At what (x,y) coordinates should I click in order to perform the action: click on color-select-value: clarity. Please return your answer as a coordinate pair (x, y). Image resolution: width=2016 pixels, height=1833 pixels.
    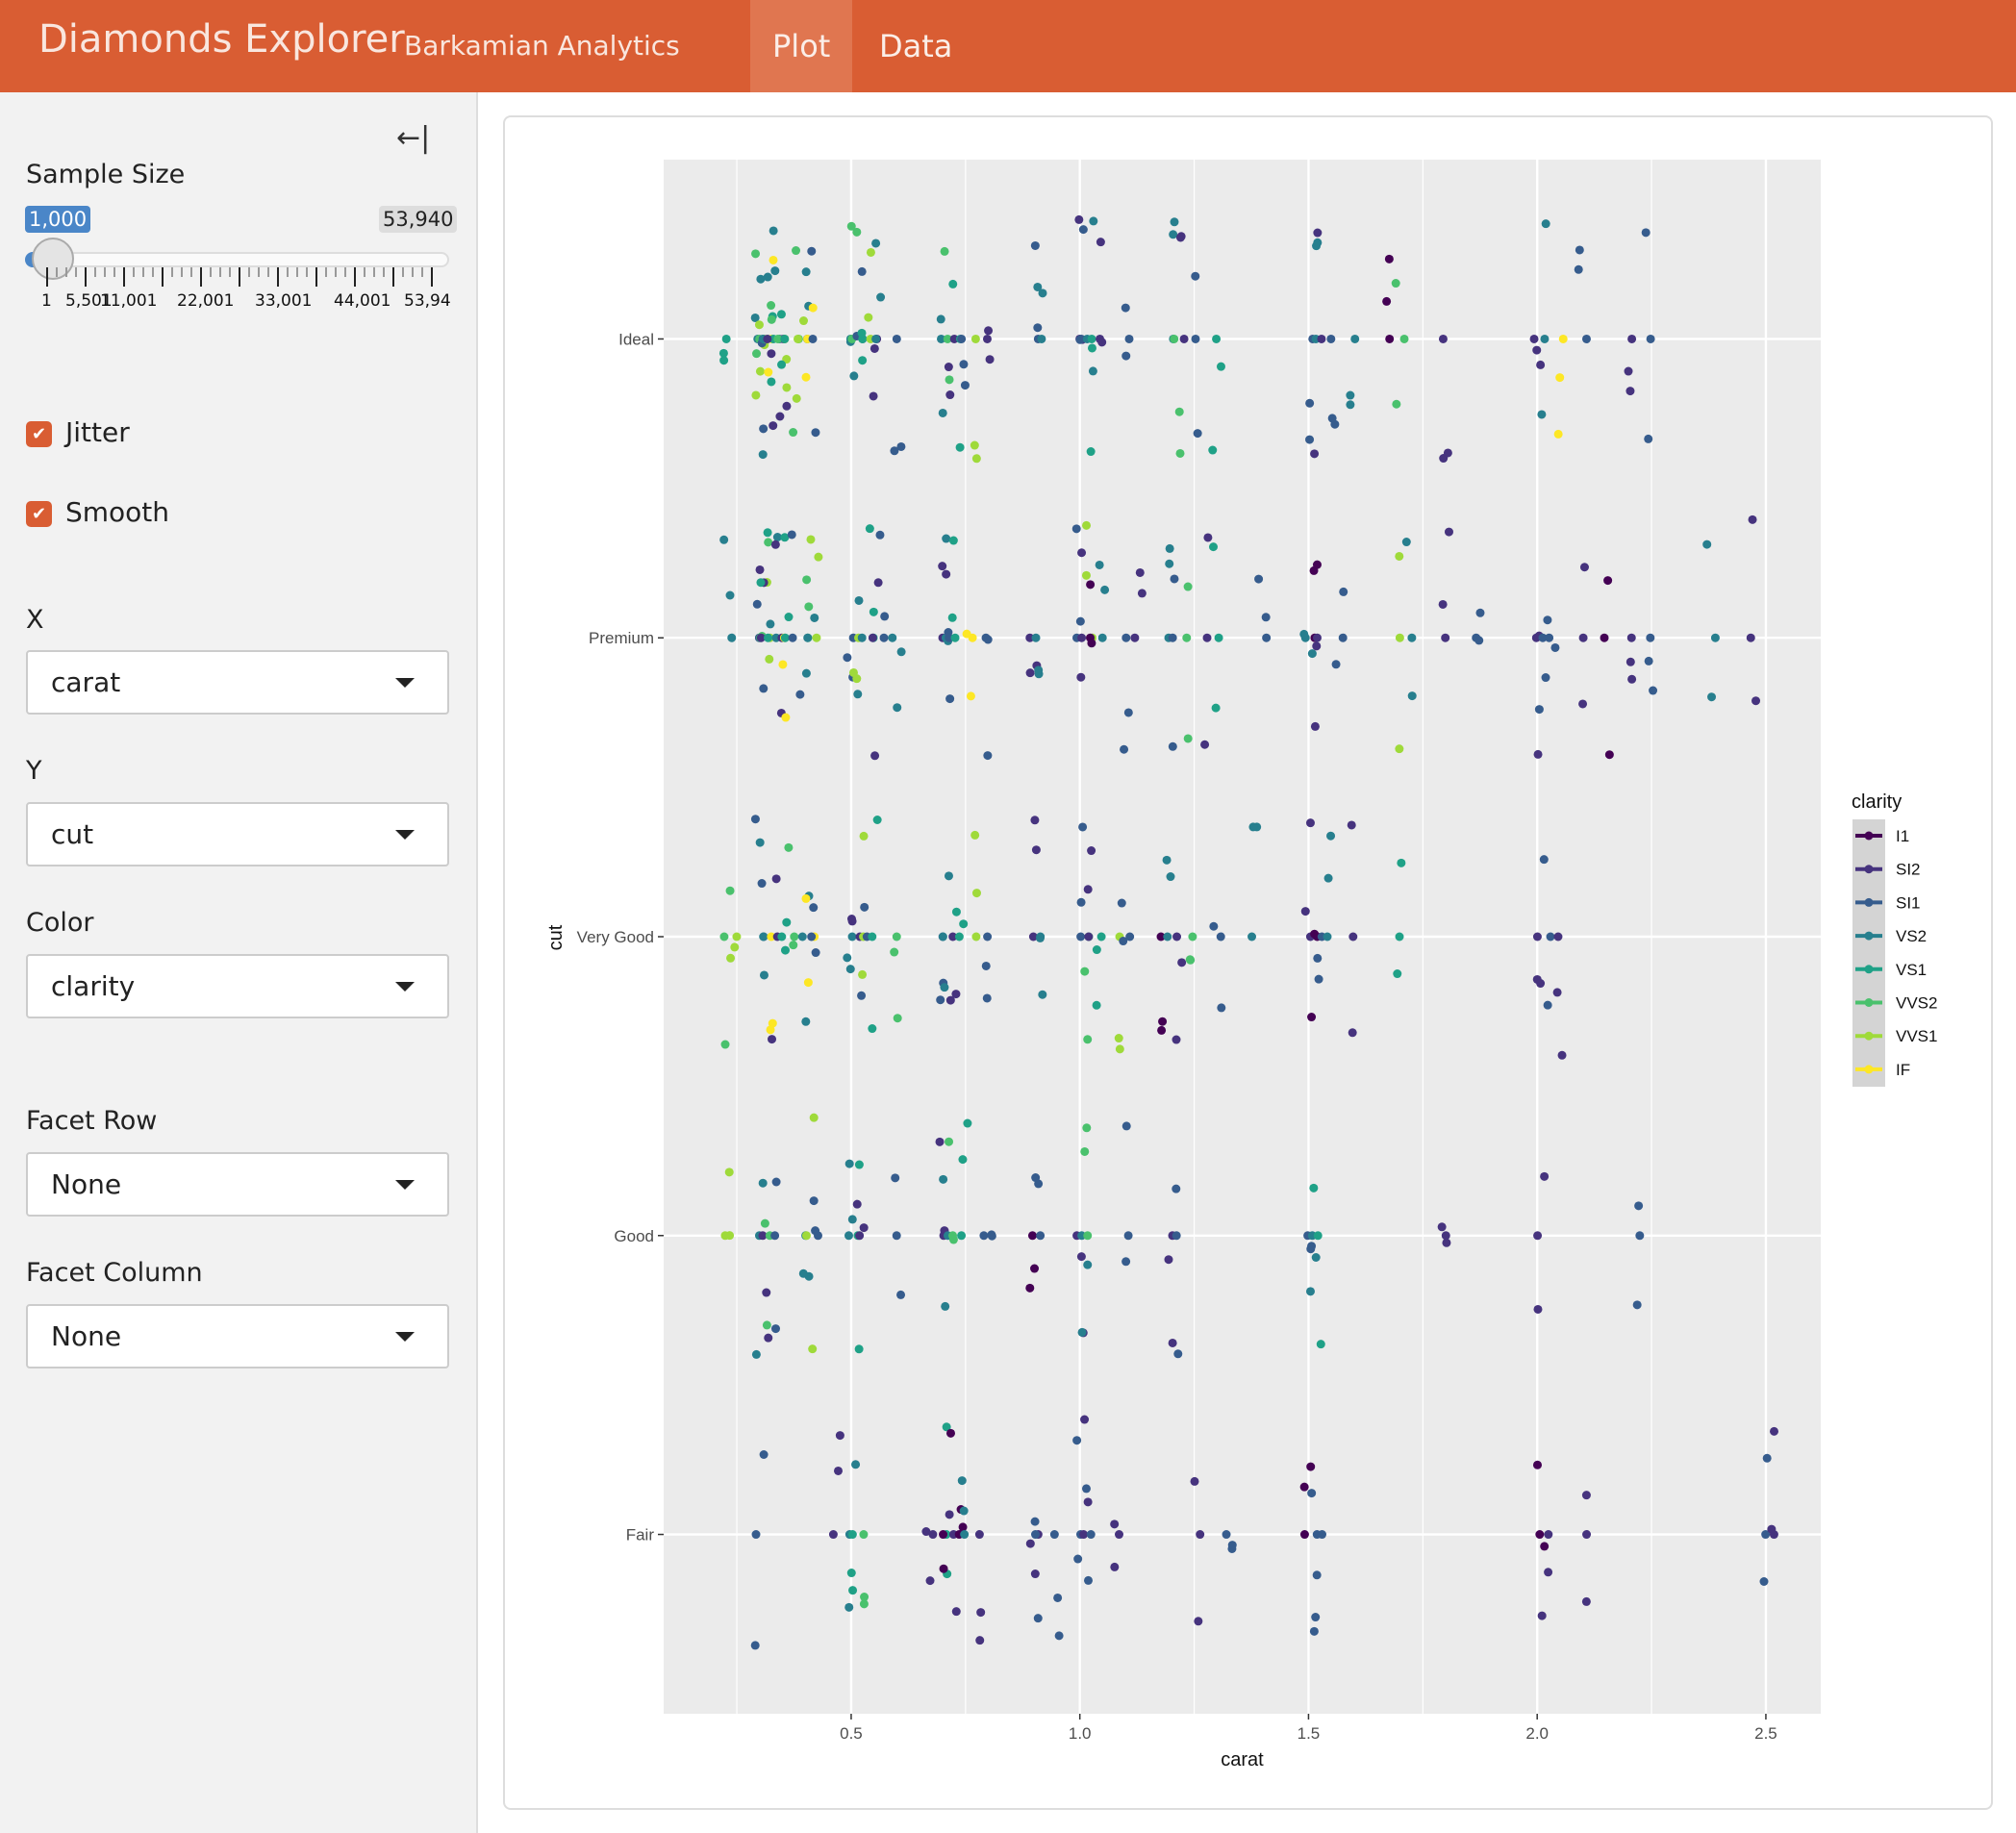
    Looking at the image, I should click on (94, 986).